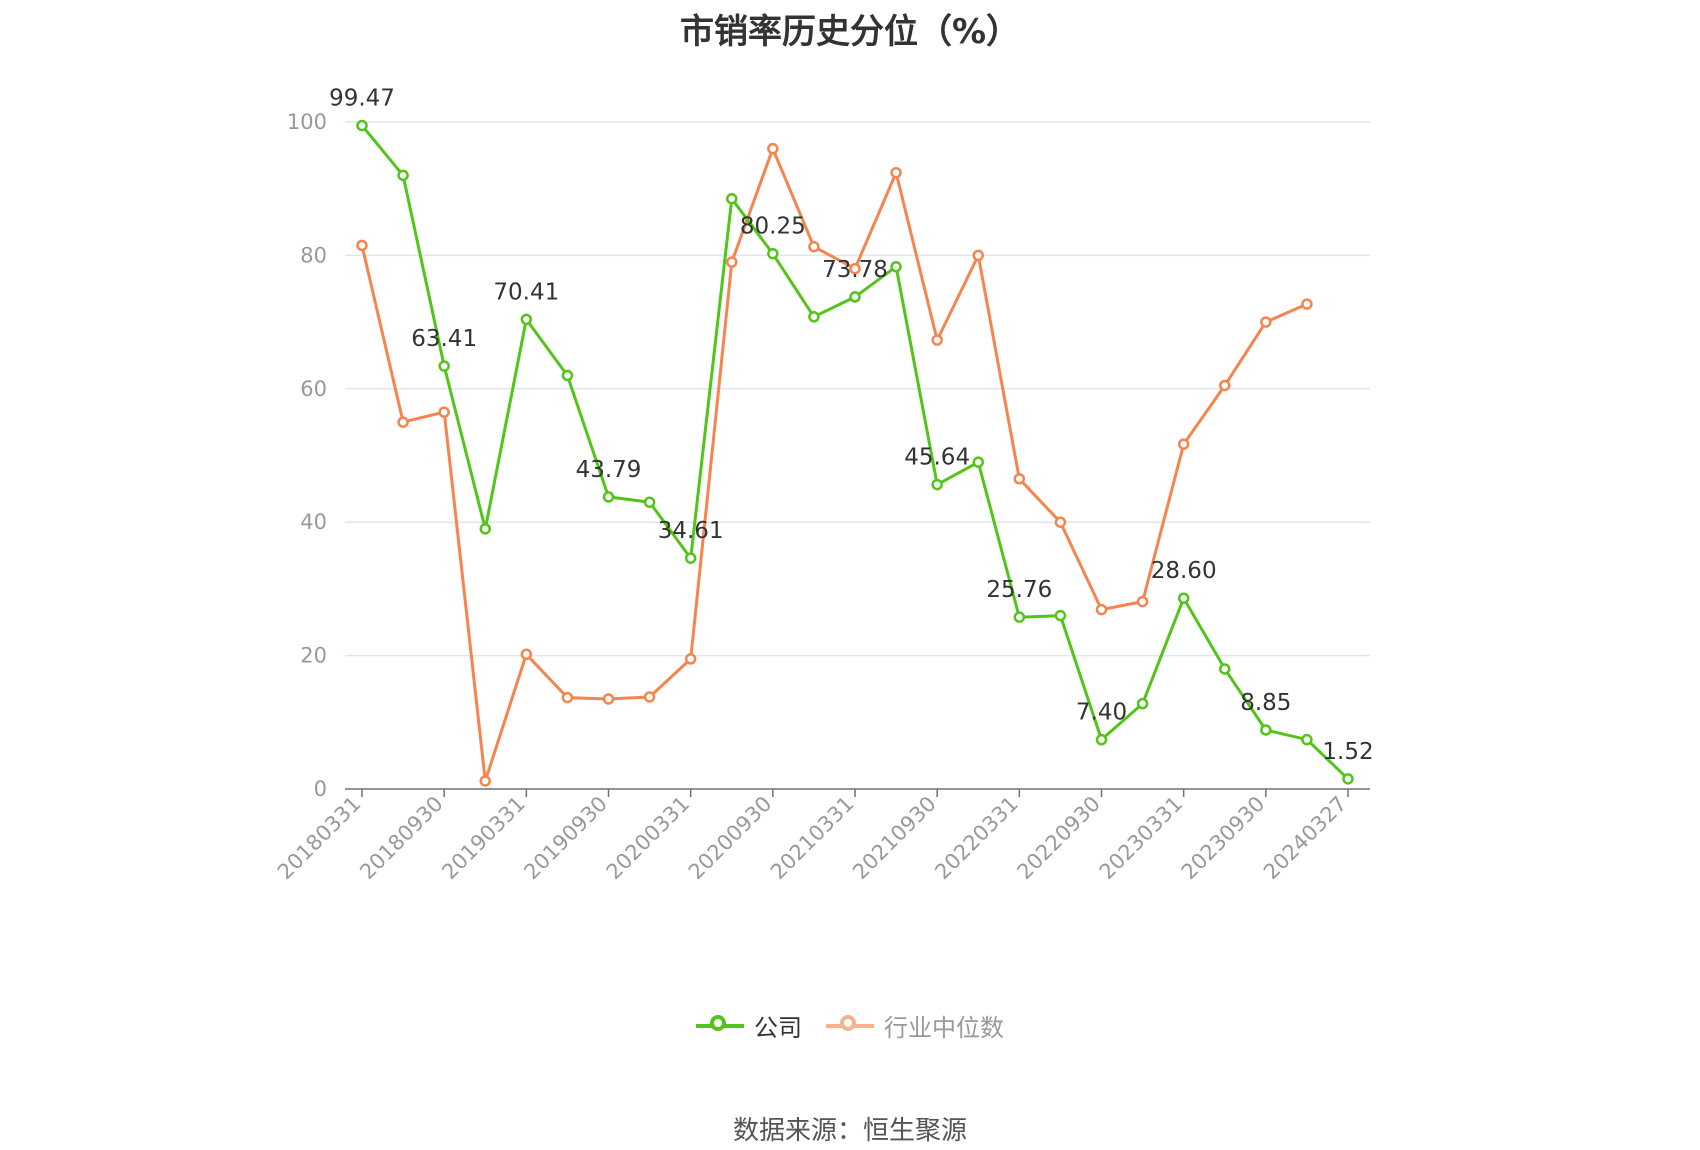 The width and height of the screenshot is (1700, 1150). I want to click on data-label: 28.60, so click(1184, 571).